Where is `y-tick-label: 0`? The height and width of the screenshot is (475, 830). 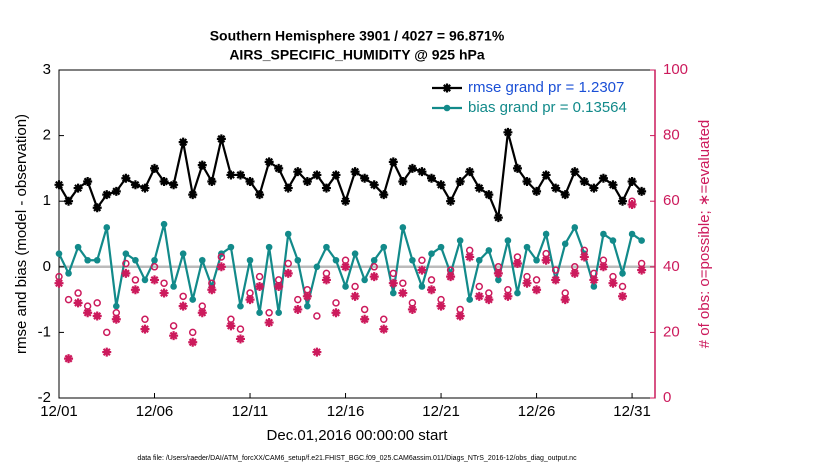
y-tick-label: 0 is located at coordinates (47, 266).